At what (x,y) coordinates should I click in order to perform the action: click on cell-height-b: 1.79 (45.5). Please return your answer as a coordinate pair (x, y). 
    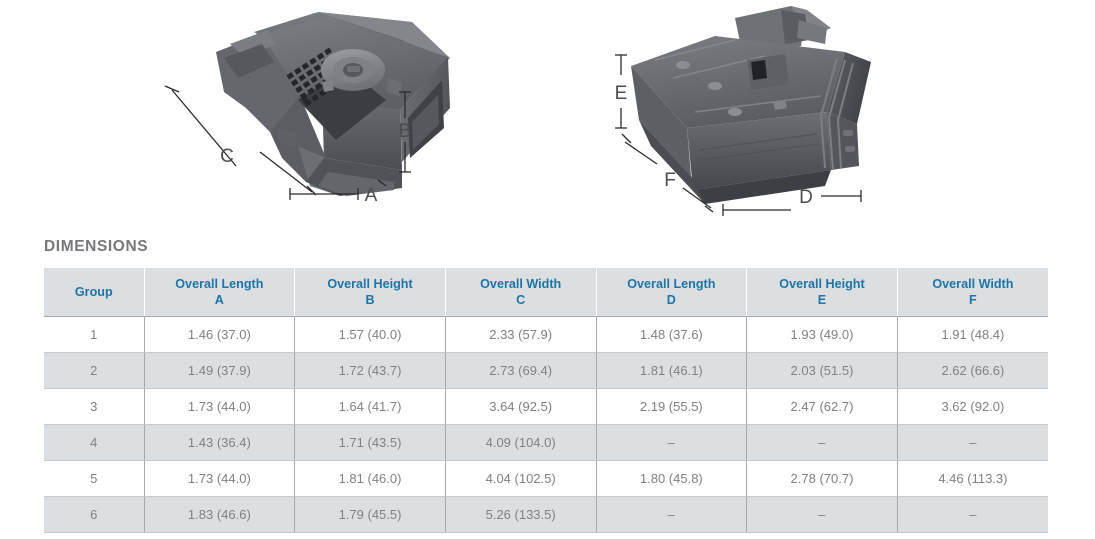
    Looking at the image, I should click on (370, 514).